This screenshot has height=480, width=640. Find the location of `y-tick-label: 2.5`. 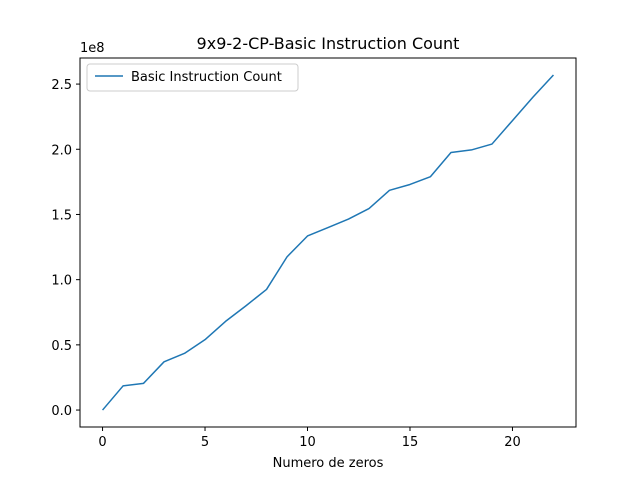

y-tick-label: 2.5 is located at coordinates (61, 85).